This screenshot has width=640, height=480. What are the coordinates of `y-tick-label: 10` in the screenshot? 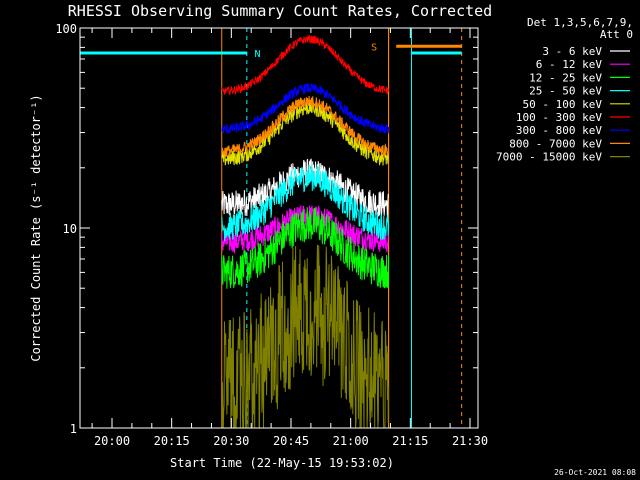 It's located at (70, 229).